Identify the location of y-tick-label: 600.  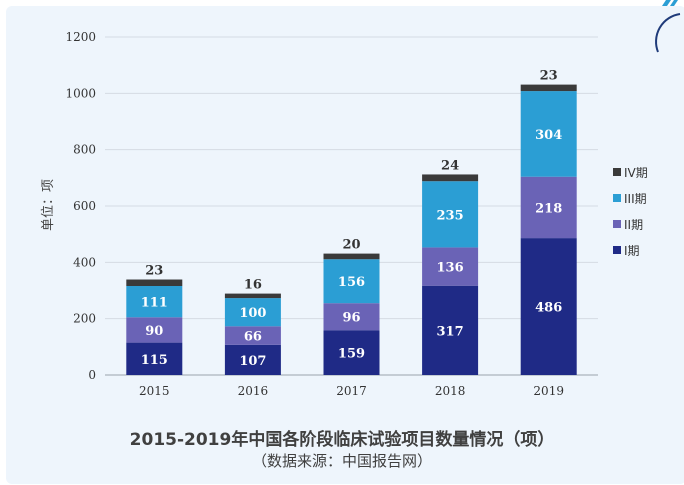
(84, 206).